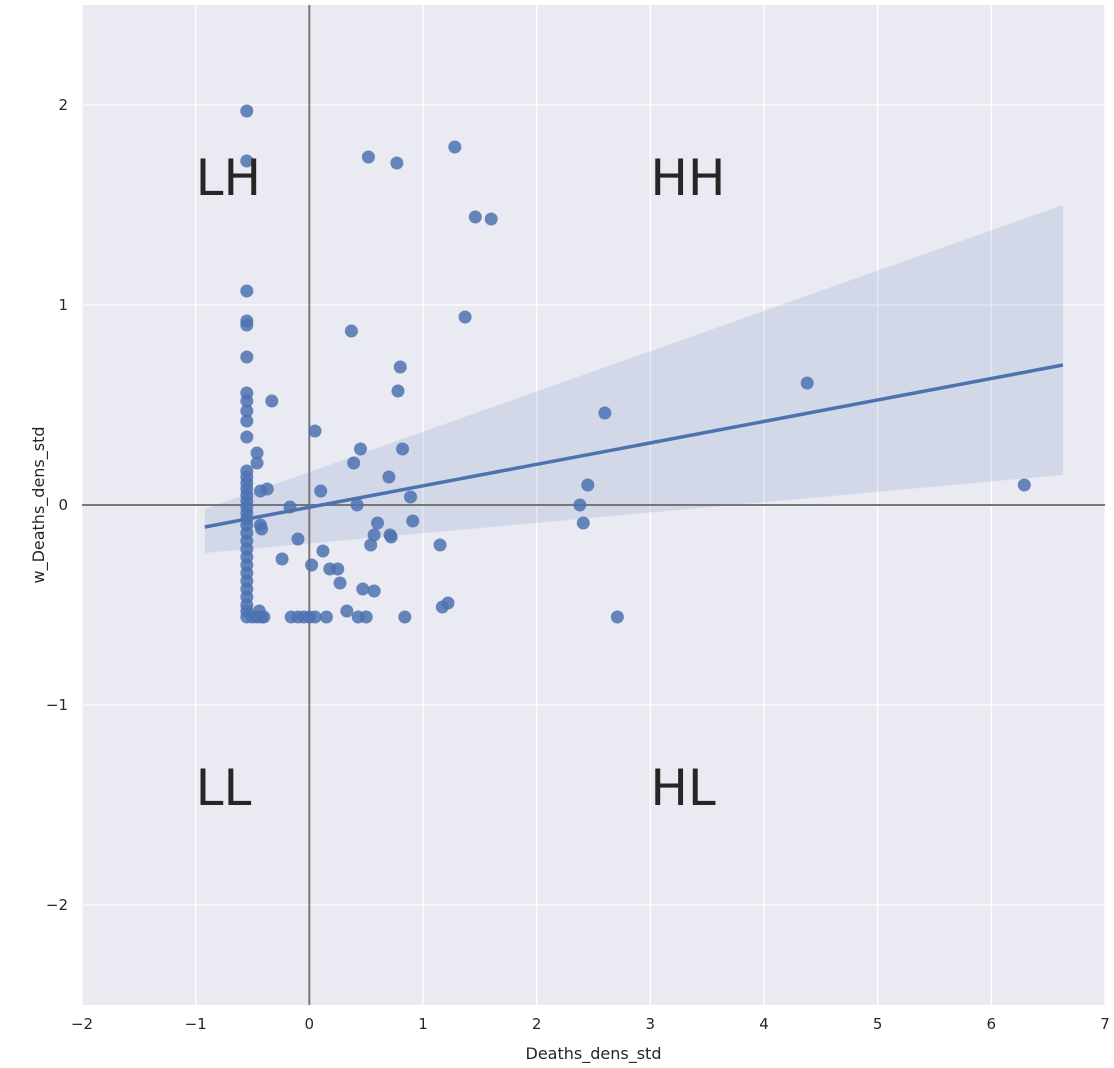  I want to click on x-tick-labels: −2 −1 0 1 2 3 4 5 6 7, so click(590, 1024).